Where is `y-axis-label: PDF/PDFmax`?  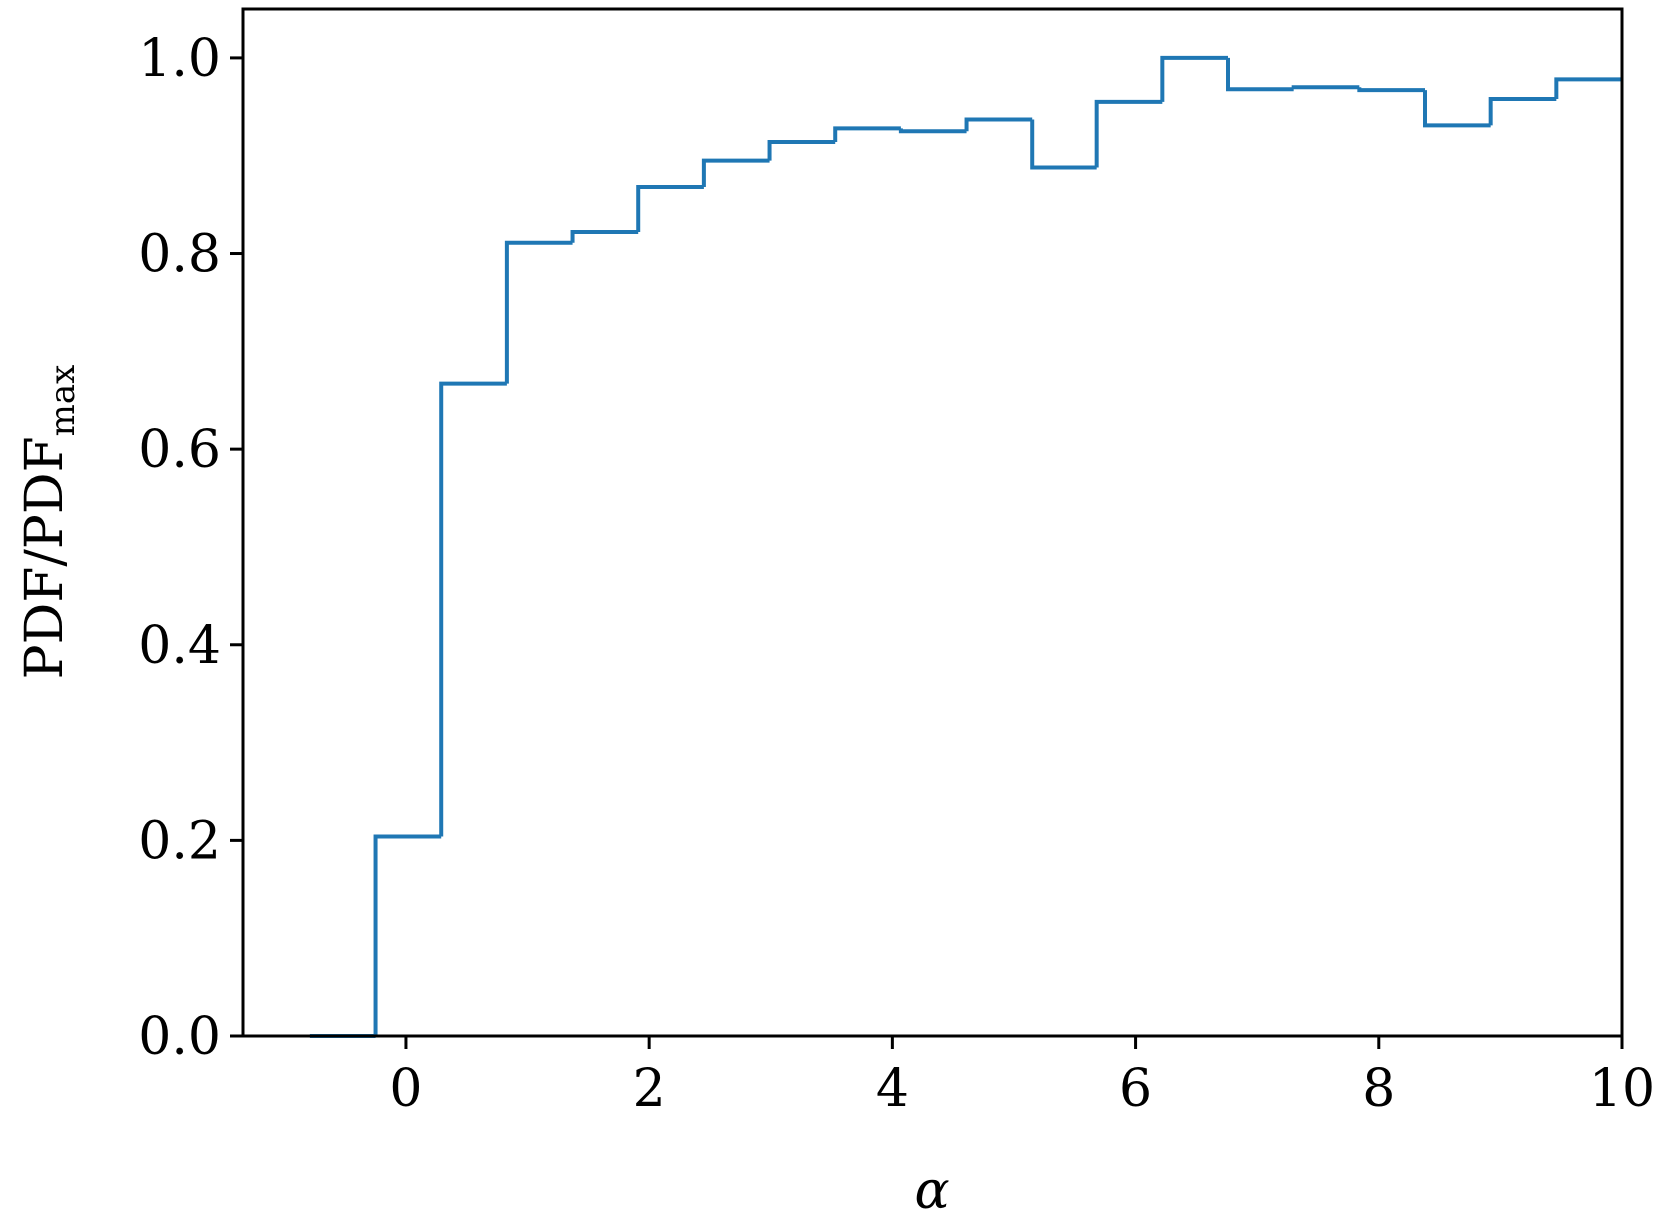 y-axis-label: PDF/PDFmax is located at coordinates (49, 522).